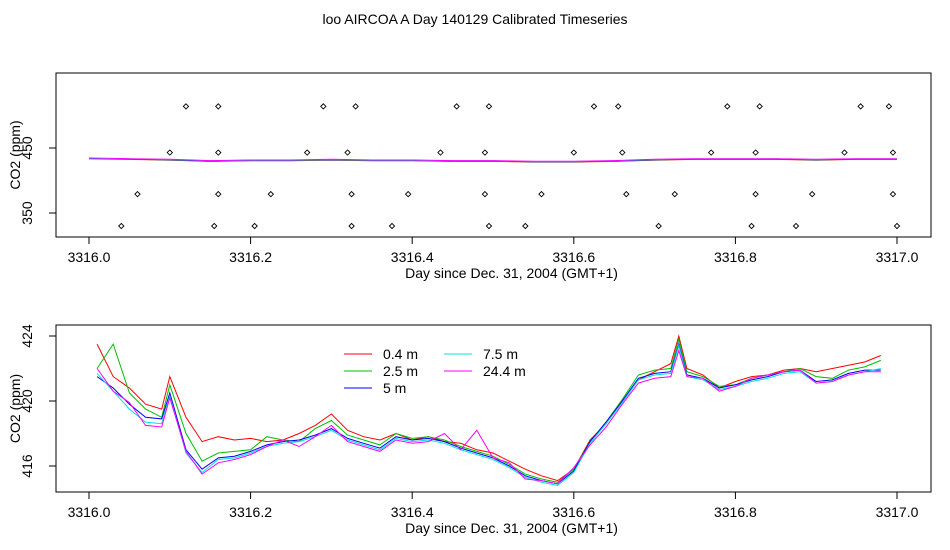 The image size is (950, 550). I want to click on y-tick-label: 450, so click(27, 148).